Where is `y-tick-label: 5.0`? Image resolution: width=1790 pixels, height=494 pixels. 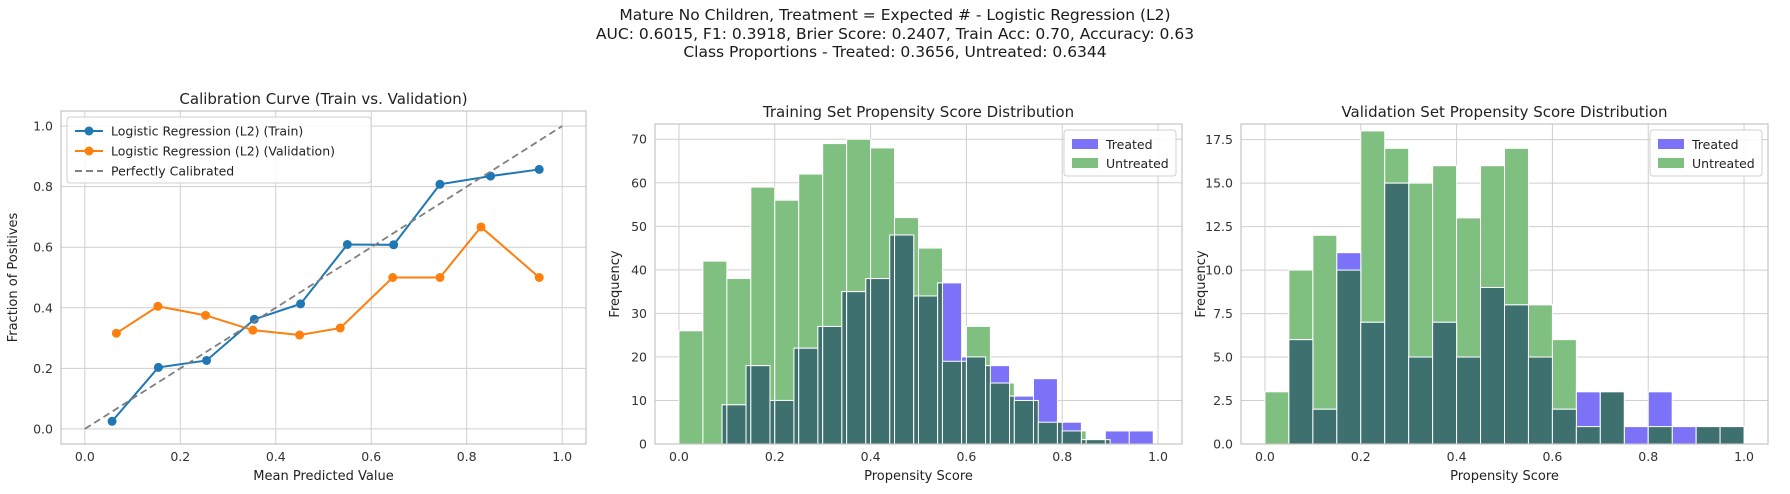 y-tick-label: 5.0 is located at coordinates (1223, 357).